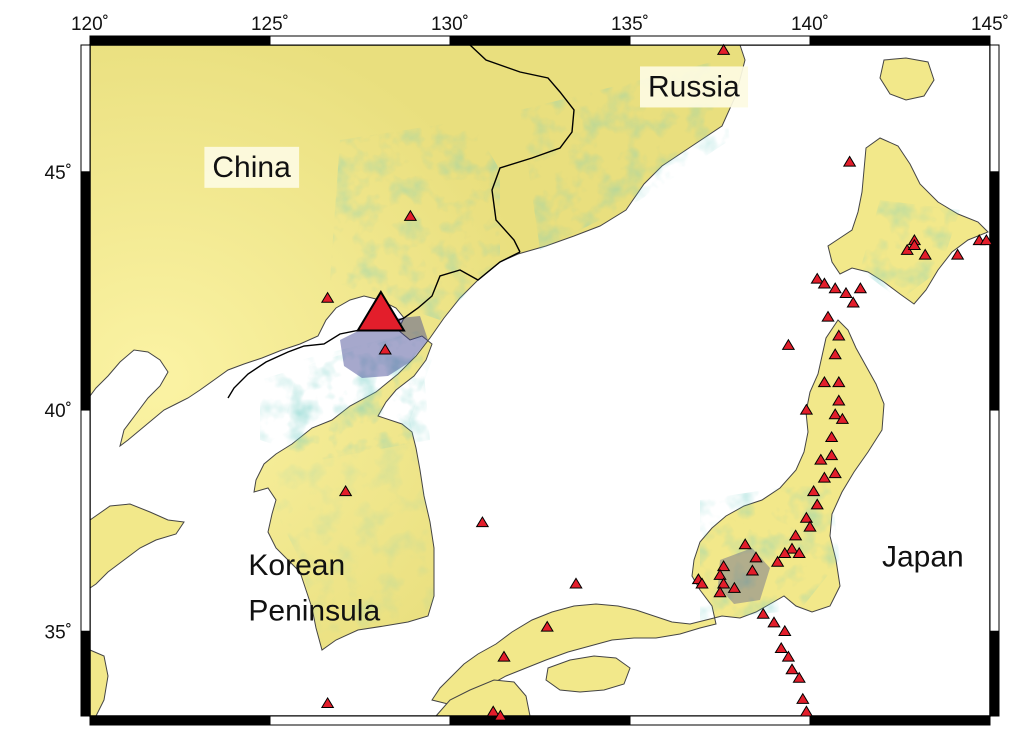 This screenshot has height=744, width=1030. Describe the element at coordinates (296, 565) in the screenshot. I see `region-label-korea-1: Korean` at that location.